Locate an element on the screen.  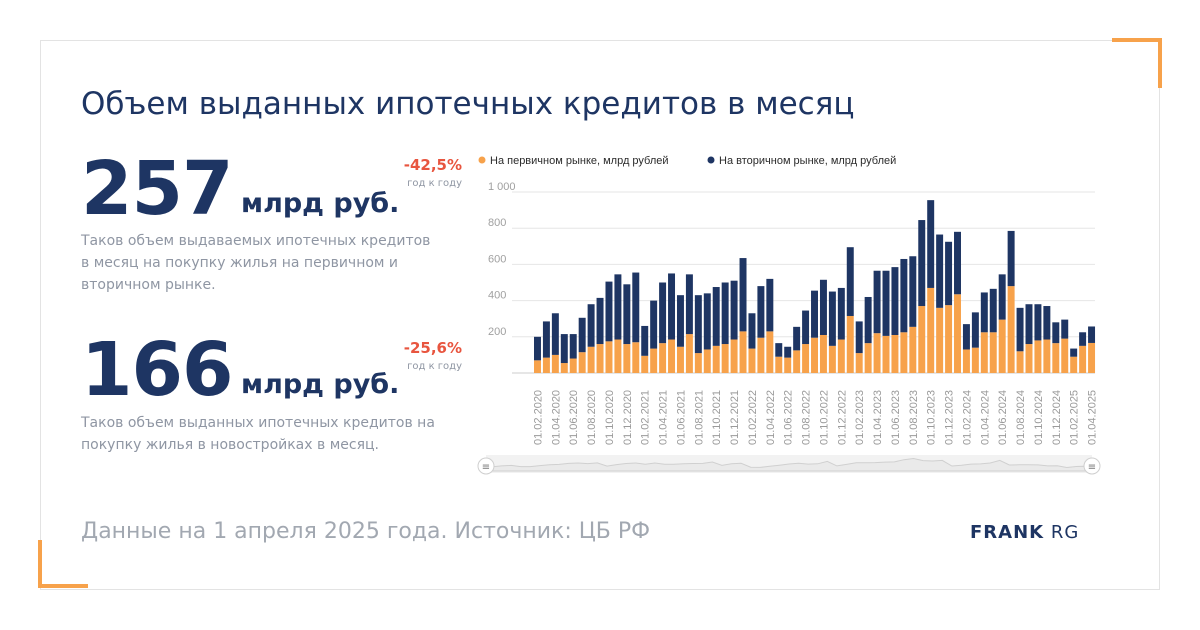
legend-secondary-label: На вторичном рынке, млрд рублей is located at coordinates (807, 161).